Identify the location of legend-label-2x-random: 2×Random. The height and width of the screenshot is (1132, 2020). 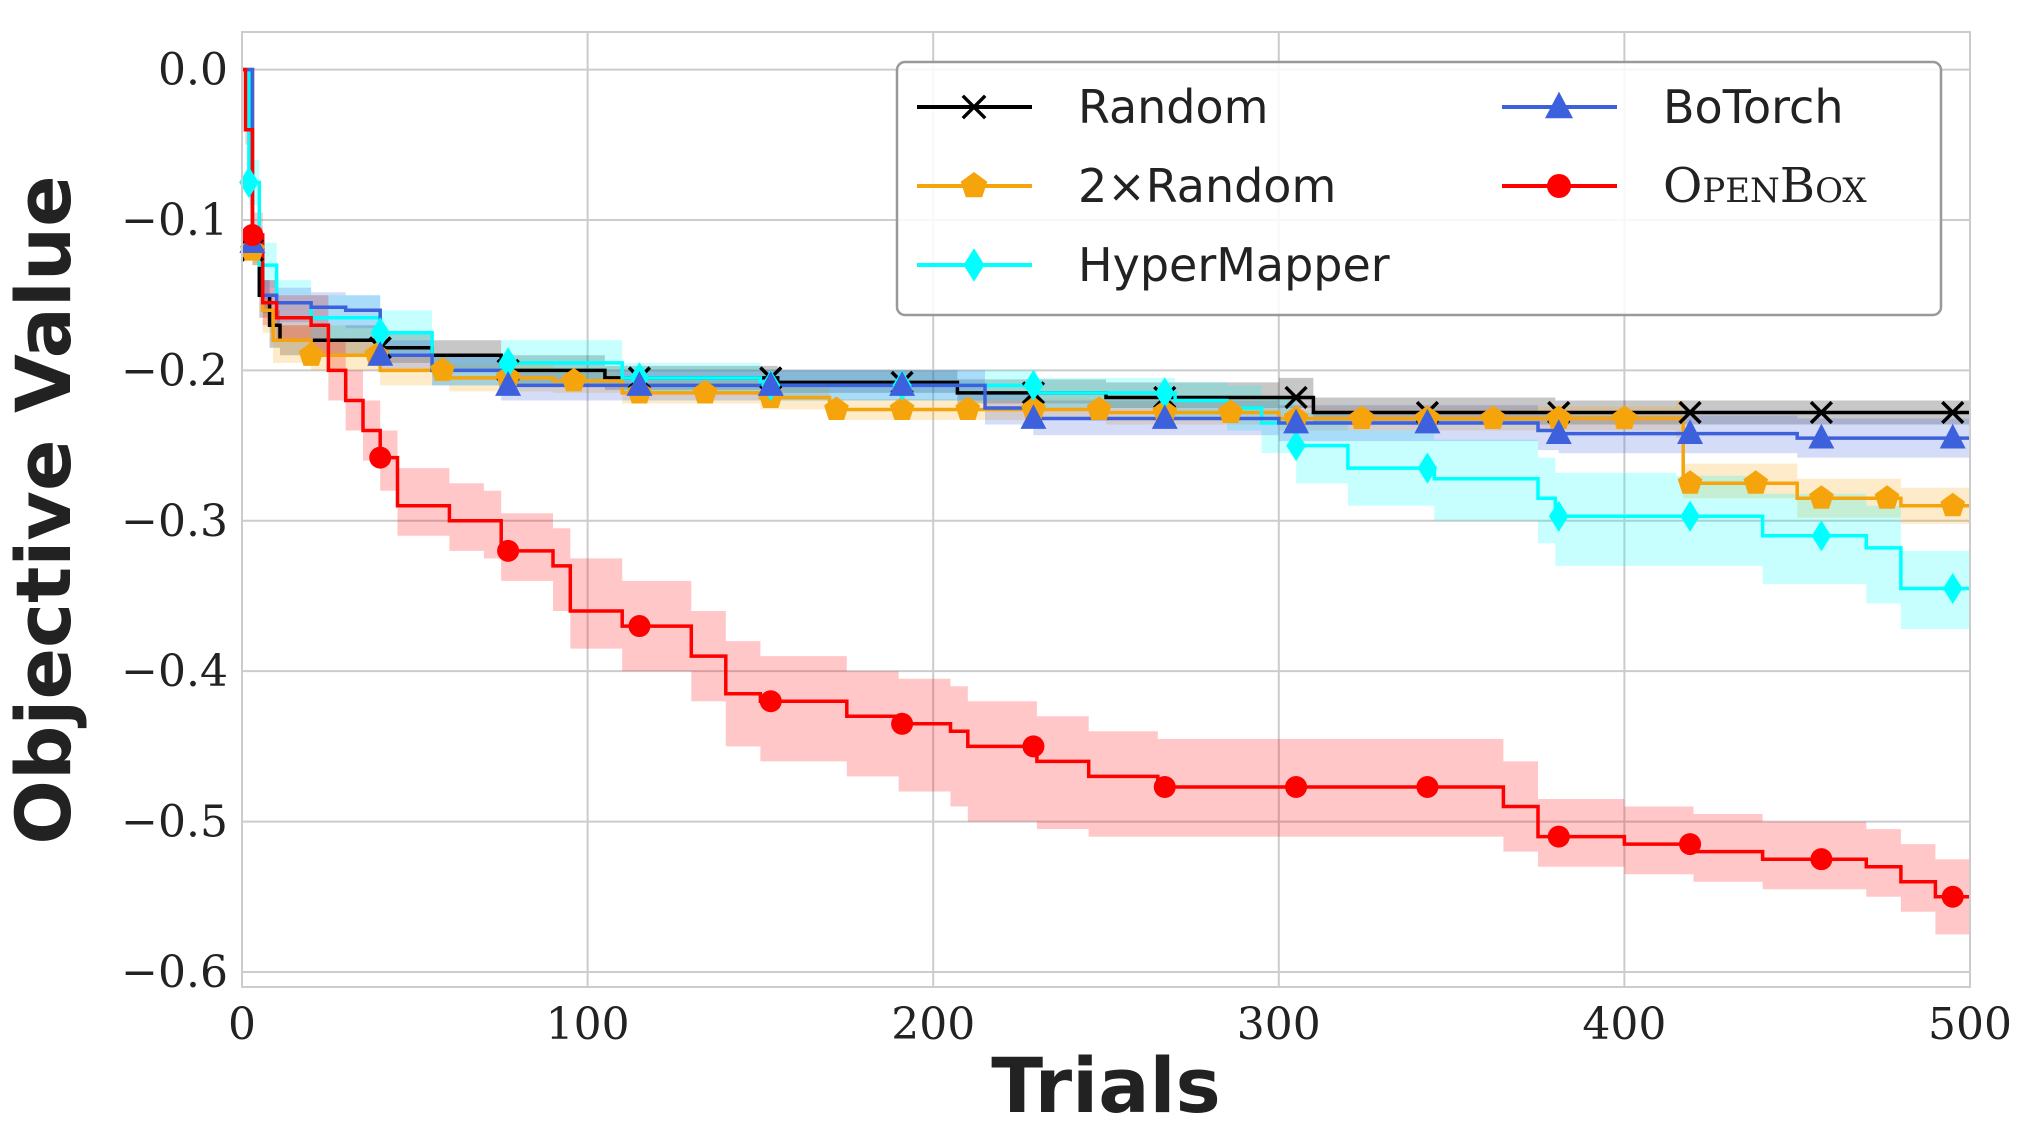
(1207, 186).